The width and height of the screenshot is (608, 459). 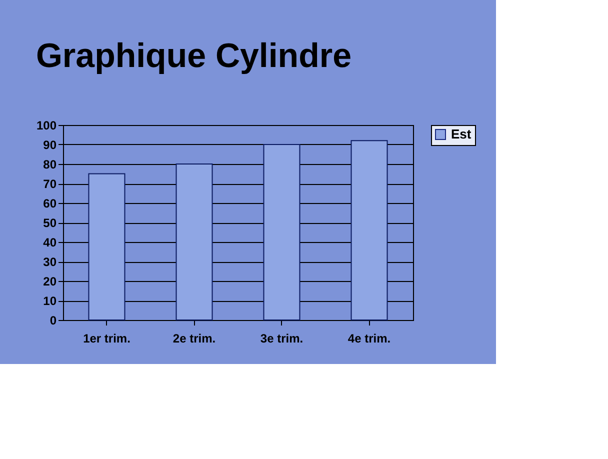 I want to click on y-tick-label: 60, so click(x=50, y=203).